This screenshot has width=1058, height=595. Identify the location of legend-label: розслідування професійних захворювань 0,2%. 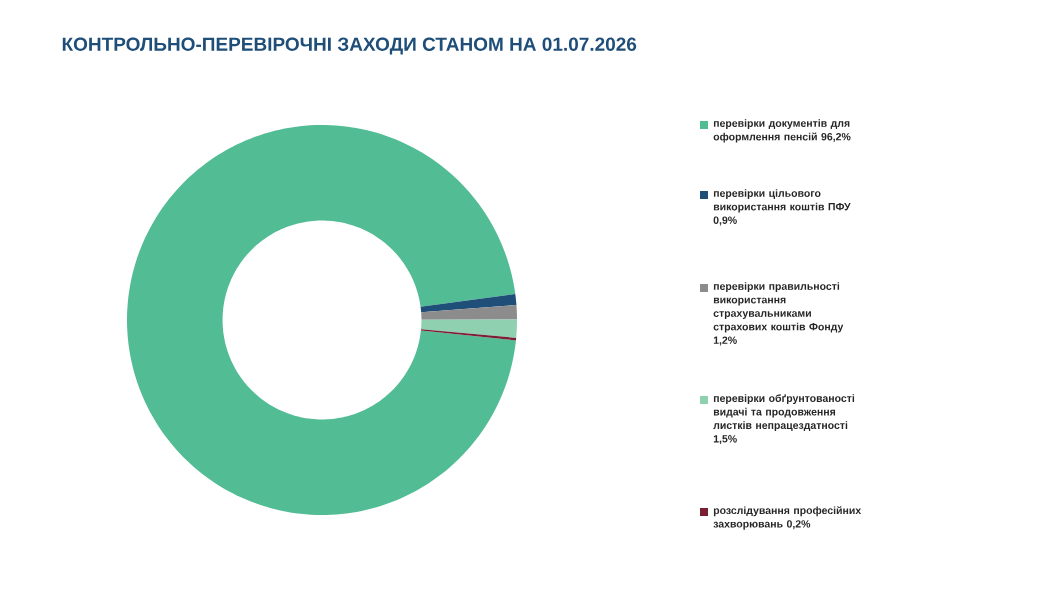
(787, 518).